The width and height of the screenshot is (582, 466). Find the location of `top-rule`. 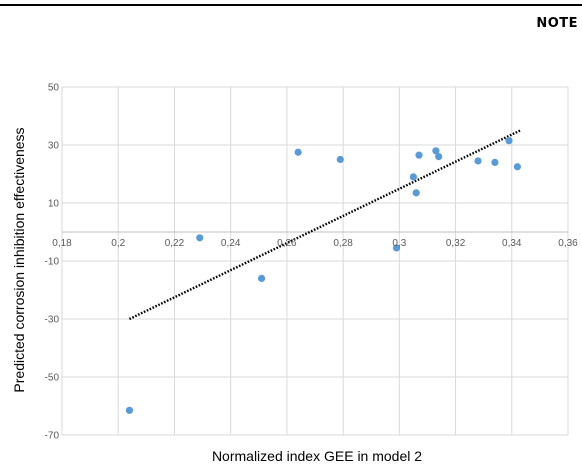

top-rule is located at coordinates (291, 5).